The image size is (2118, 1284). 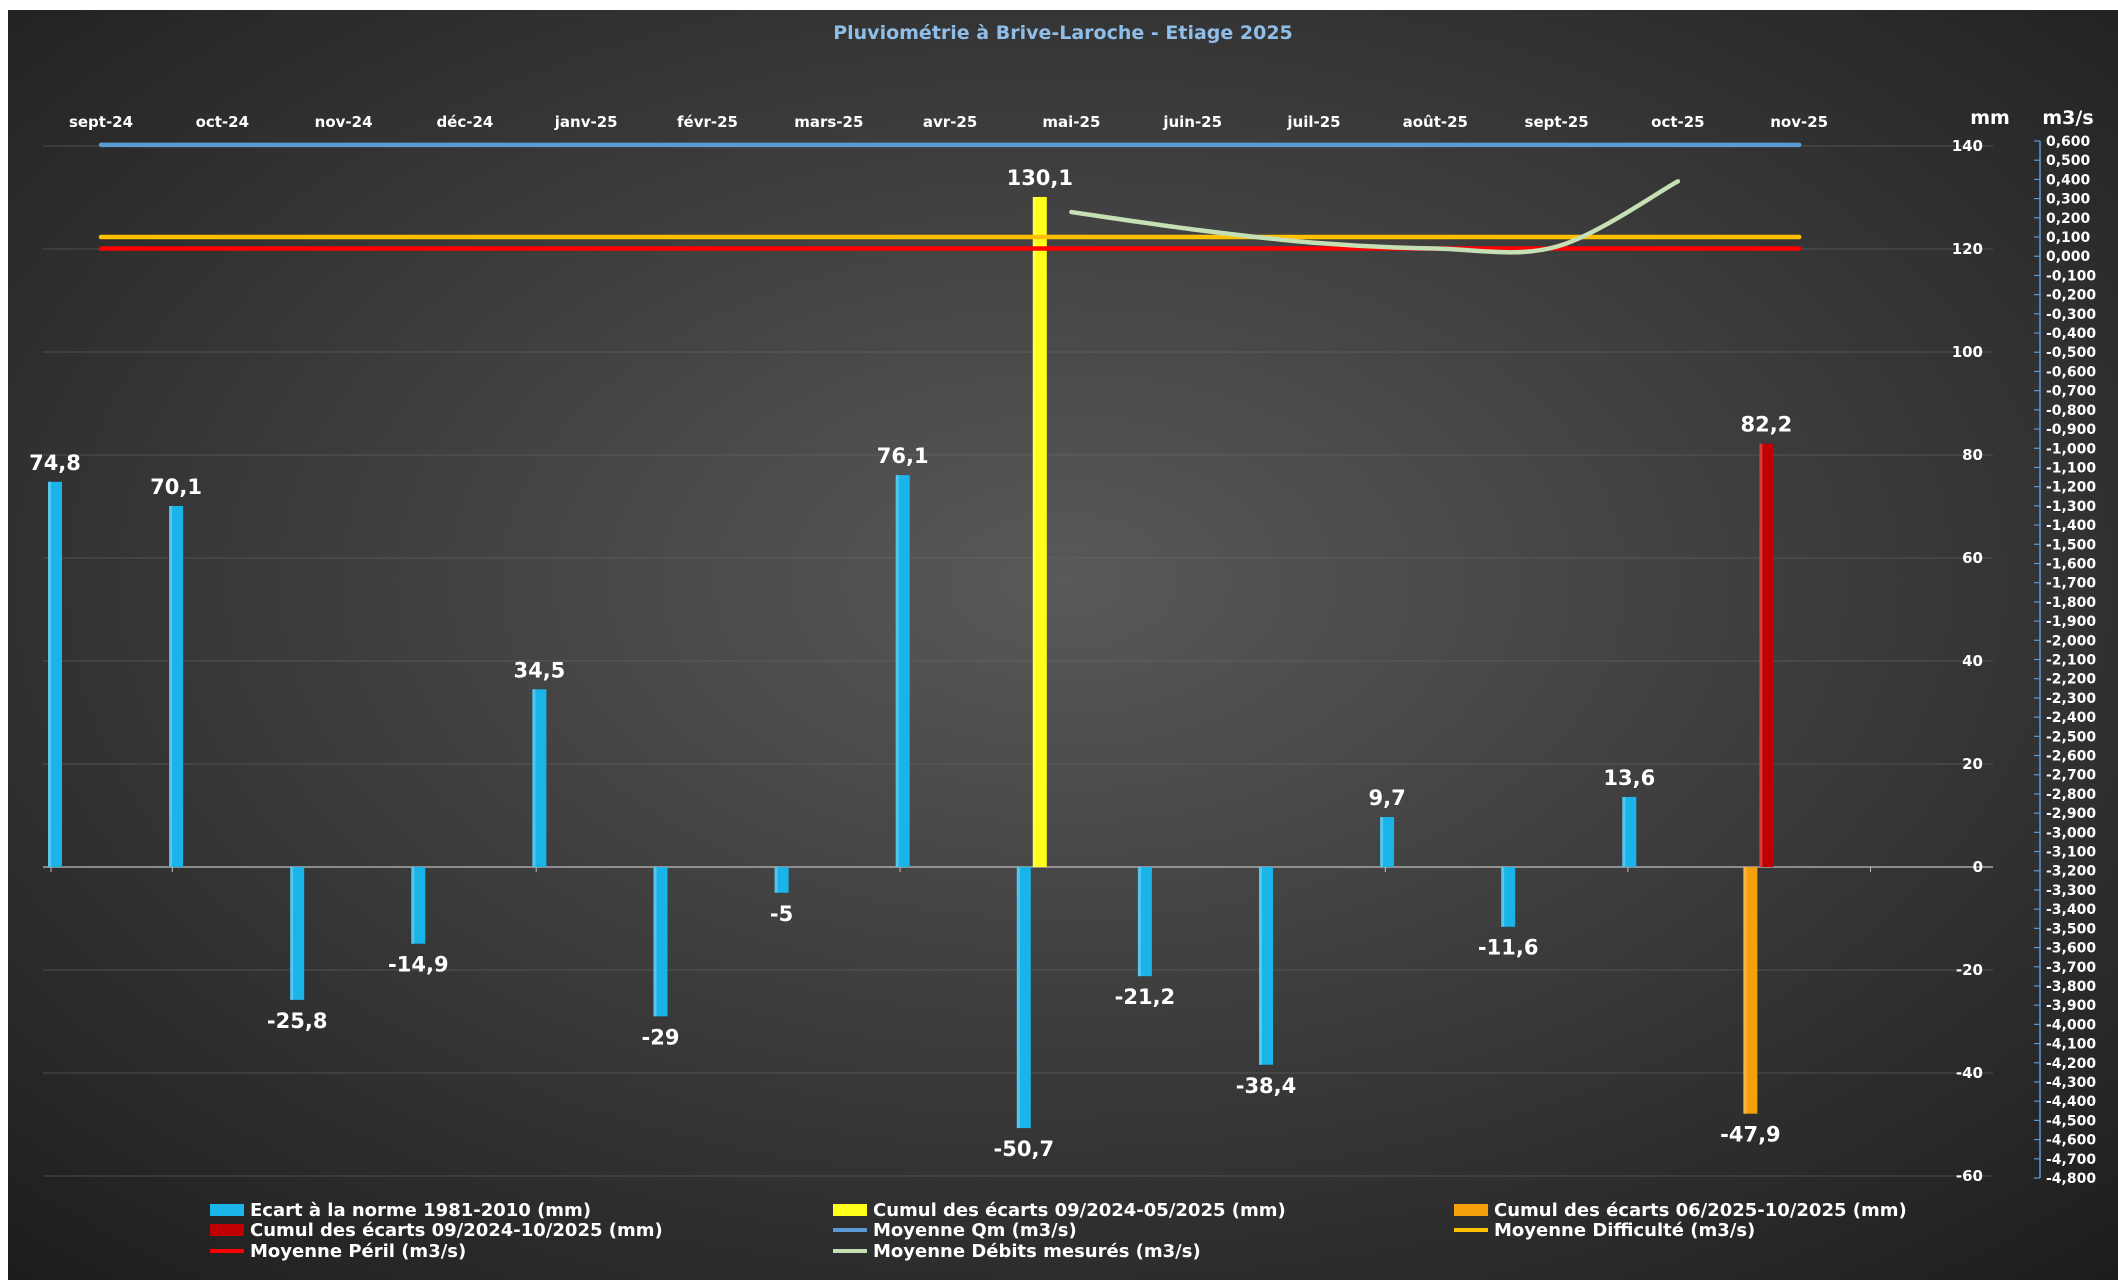 I want to click on x-tick-label: oct-25, so click(x=1677, y=122).